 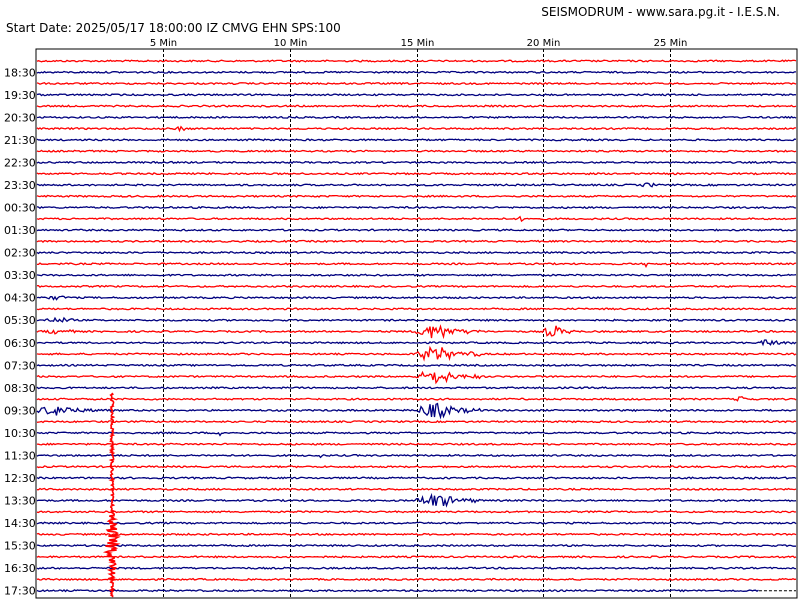 What do you see at coordinates (20, 275) in the screenshot?
I see `time-row-label: 03:30` at bounding box center [20, 275].